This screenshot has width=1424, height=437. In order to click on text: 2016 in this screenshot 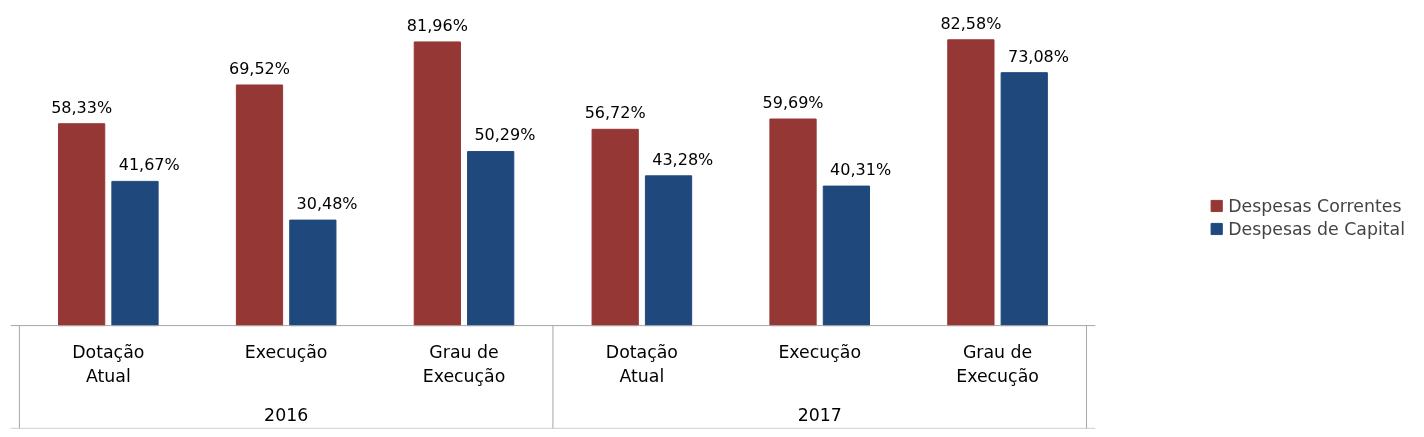, I will do `click(286, 414)`.